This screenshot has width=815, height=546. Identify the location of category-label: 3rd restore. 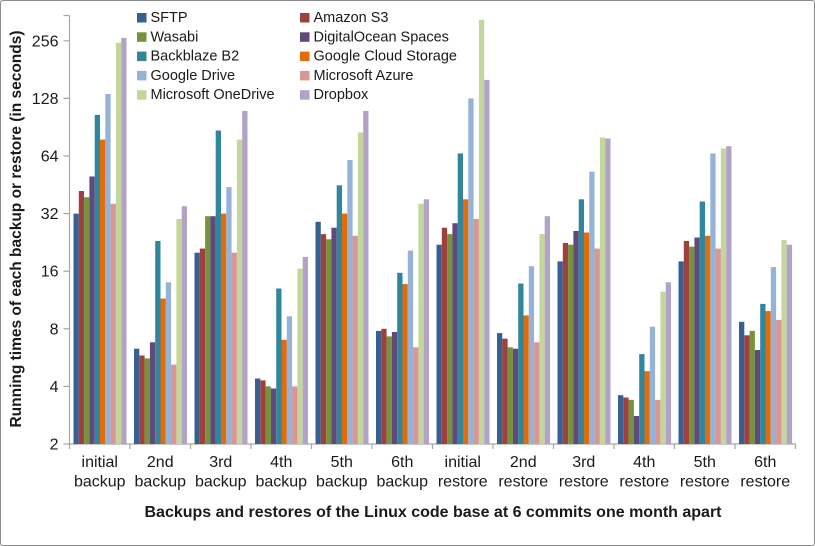
(584, 472).